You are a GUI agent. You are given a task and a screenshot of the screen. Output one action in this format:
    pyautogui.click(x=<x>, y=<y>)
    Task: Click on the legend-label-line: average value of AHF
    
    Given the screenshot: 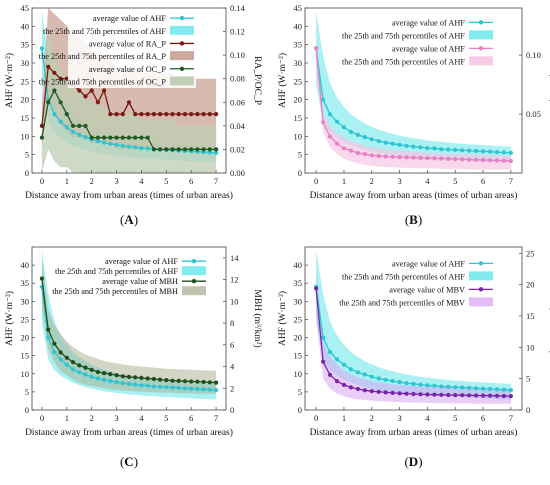 What is the action you would take?
    pyautogui.click(x=129, y=18)
    